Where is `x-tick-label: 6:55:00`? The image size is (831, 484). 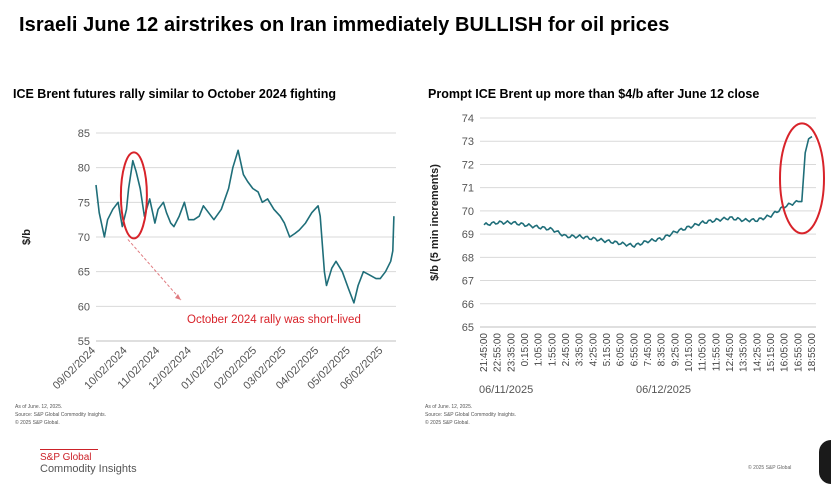 x-tick-label: 6:55:00 is located at coordinates (634, 350).